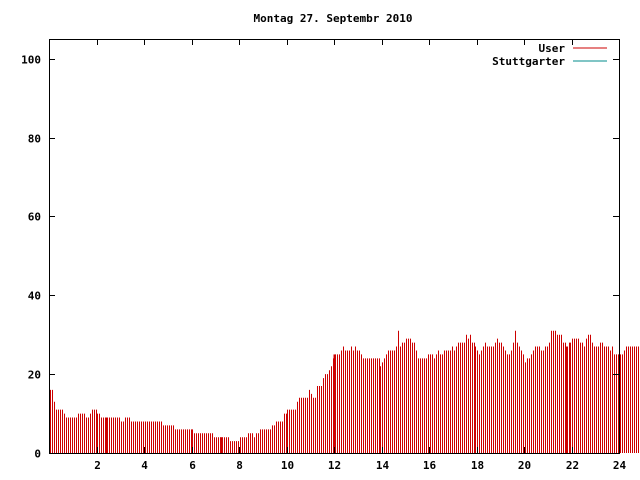 Image resolution: width=640 pixels, height=480 pixels. Describe the element at coordinates (144, 465) in the screenshot. I see `x-tick-label-1: 4` at that location.